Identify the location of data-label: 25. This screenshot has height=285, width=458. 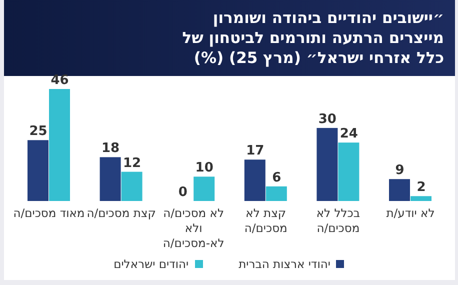
(38, 132).